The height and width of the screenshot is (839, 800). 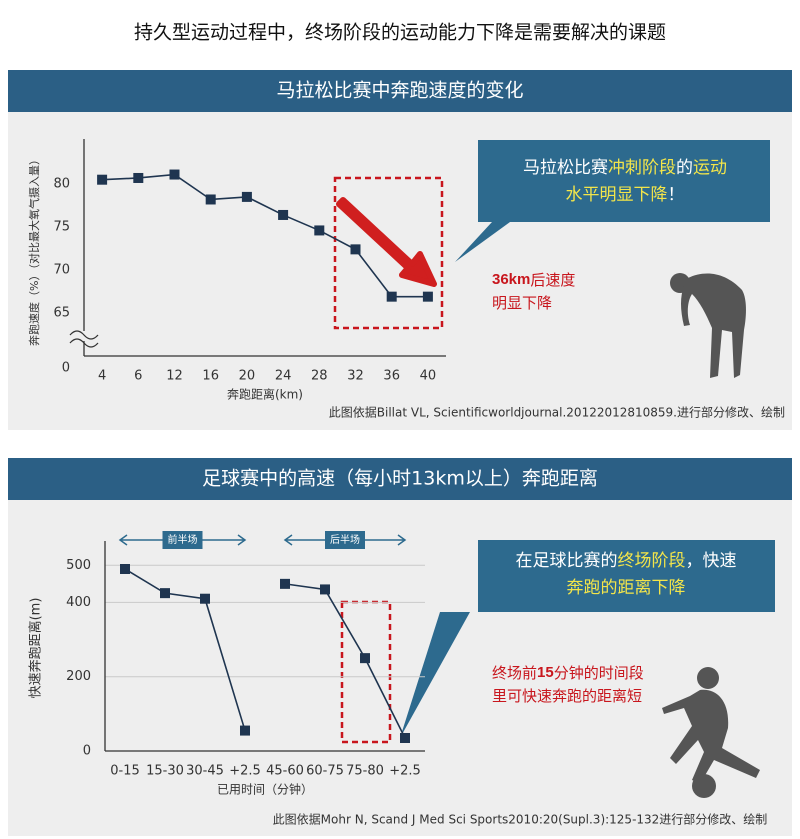 What do you see at coordinates (265, 394) in the screenshot?
I see `x-axis-label: 奔跑距离(km)` at bounding box center [265, 394].